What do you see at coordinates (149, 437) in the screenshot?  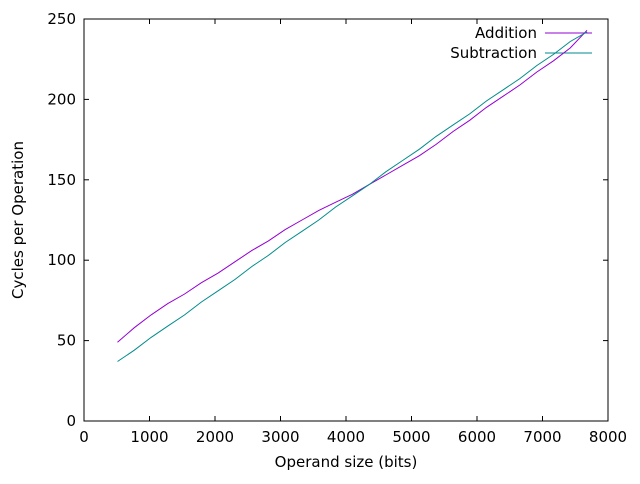 I see `x-tick-label: 1000` at bounding box center [149, 437].